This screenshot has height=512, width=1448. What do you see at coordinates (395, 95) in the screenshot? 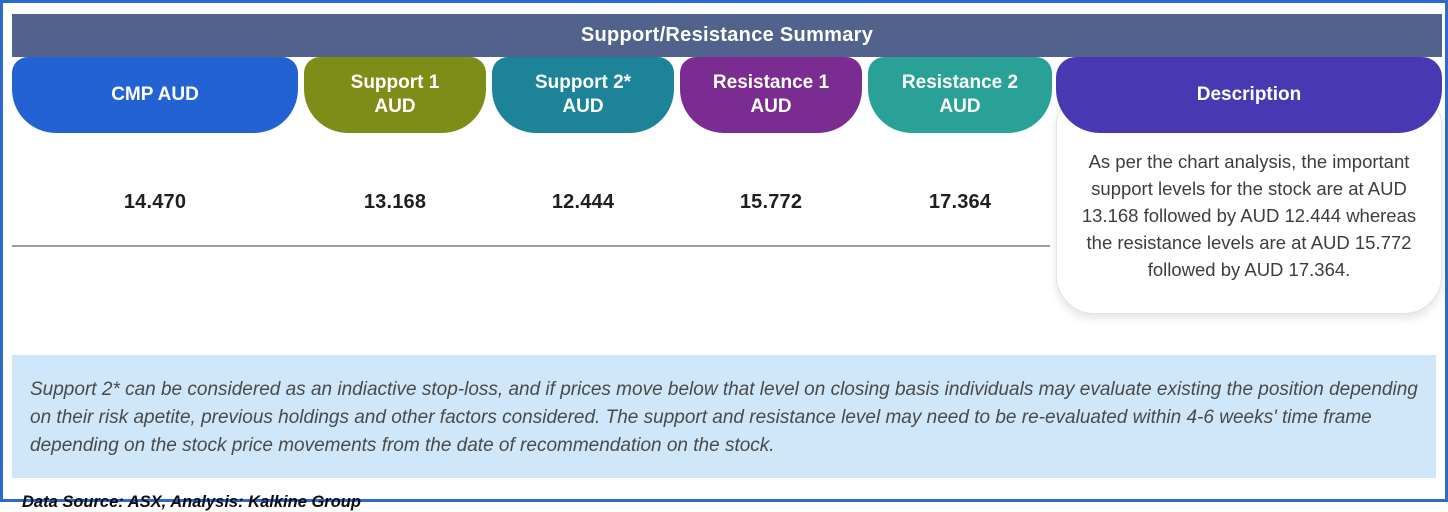
I see `column-header-support1: Support 1 AUD` at bounding box center [395, 95].